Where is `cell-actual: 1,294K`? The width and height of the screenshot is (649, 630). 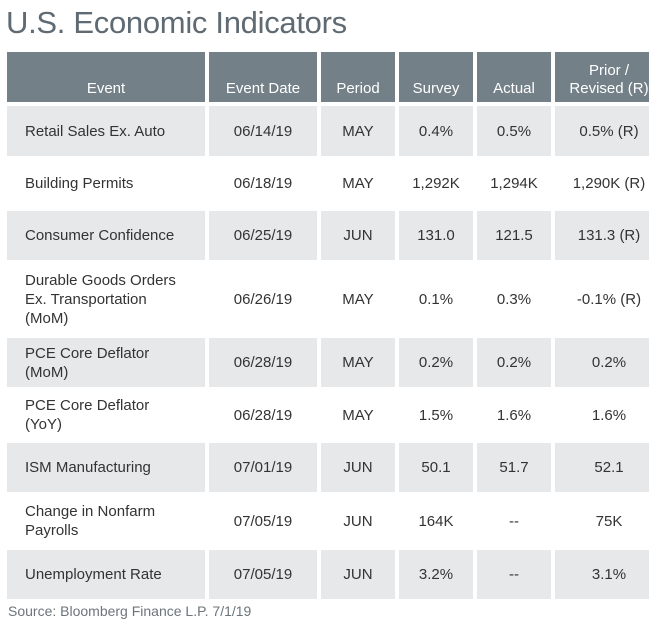 cell-actual: 1,294K is located at coordinates (514, 183).